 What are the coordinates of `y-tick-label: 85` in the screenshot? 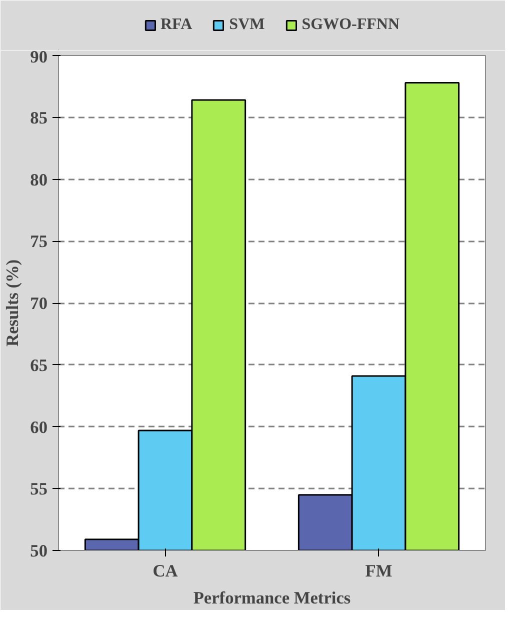 It's located at (39, 118).